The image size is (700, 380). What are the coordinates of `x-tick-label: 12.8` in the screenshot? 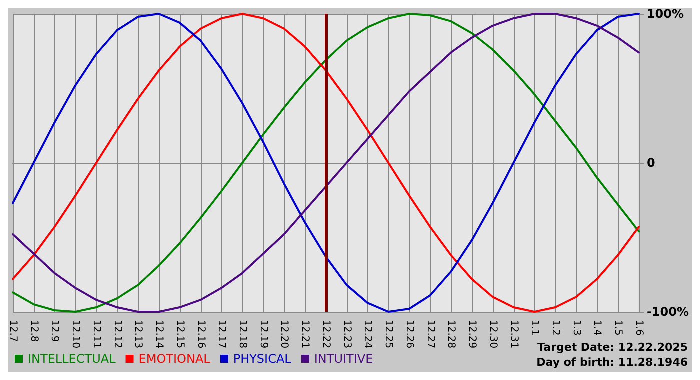 It's located at (34, 331).